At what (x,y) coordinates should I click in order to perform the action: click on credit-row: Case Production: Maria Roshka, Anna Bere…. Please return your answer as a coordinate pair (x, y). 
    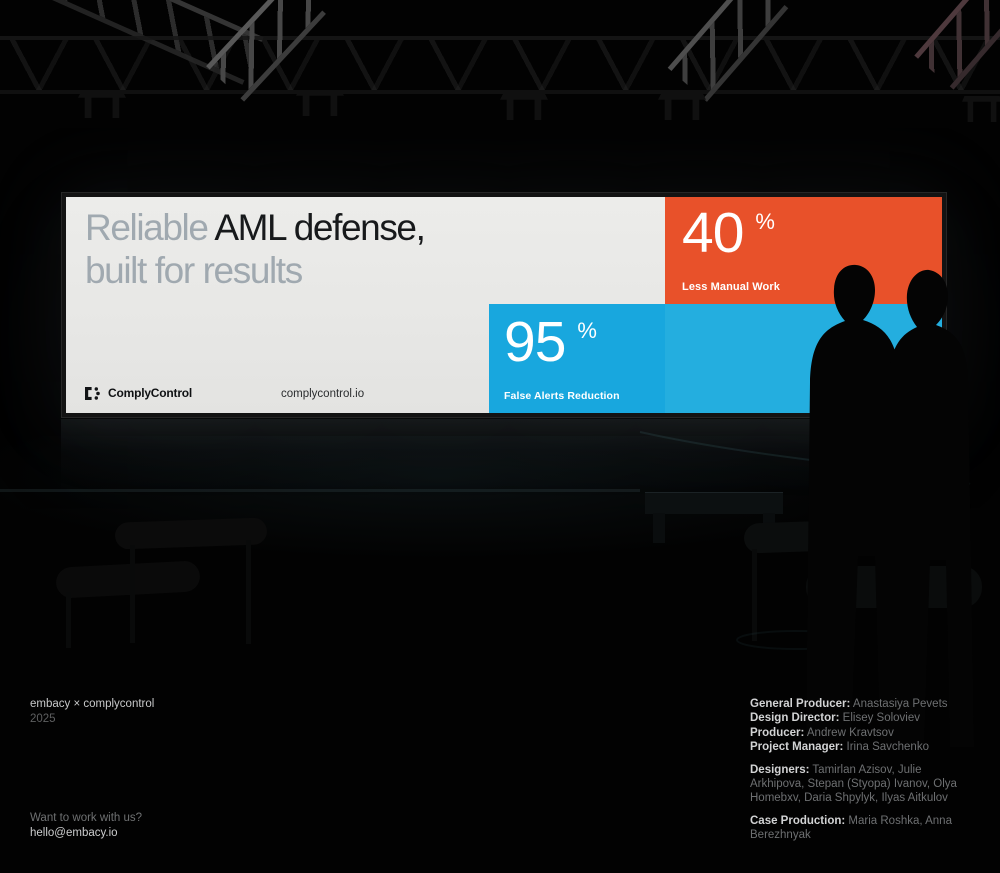
    Looking at the image, I should click on (858, 828).